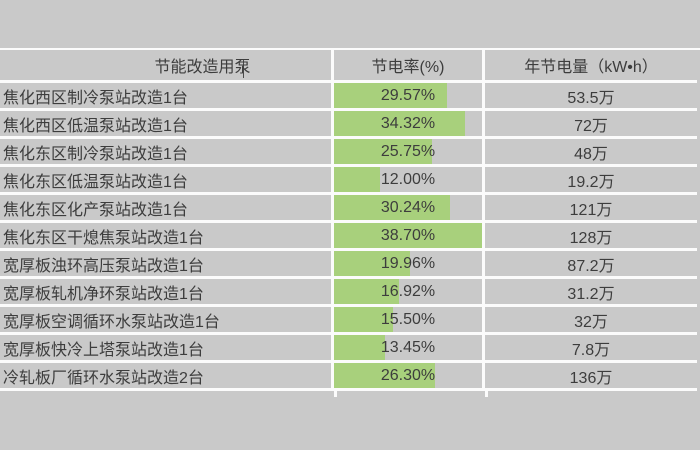 Image resolution: width=700 pixels, height=450 pixels. I want to click on saving-rate-cell: 29.57%, so click(409, 97).